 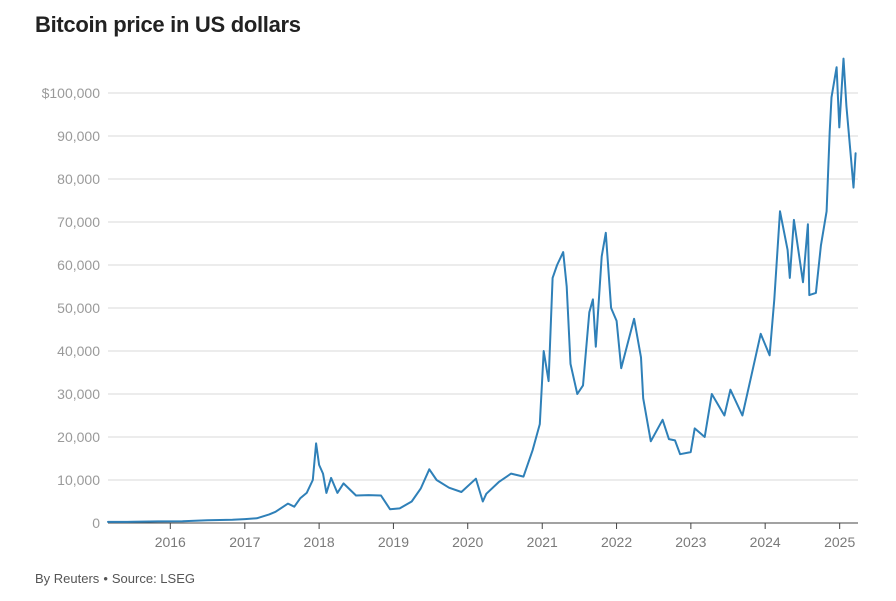 I want to click on x-tick-label: 2025, so click(x=839, y=542).